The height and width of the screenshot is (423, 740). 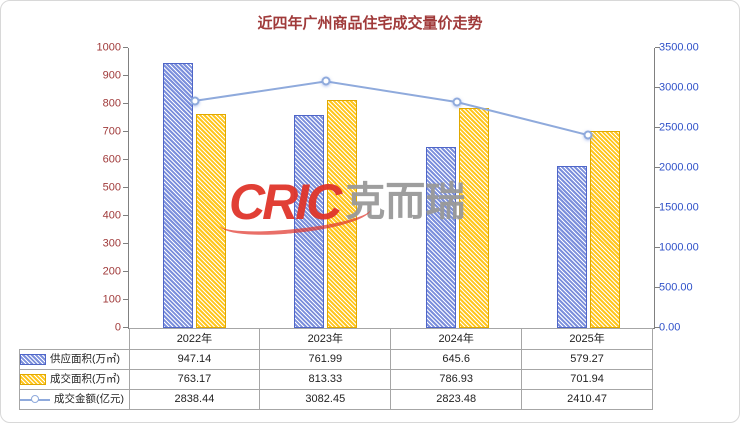 What do you see at coordinates (325, 339) in the screenshot?
I see `table-year-header: 2023年` at bounding box center [325, 339].